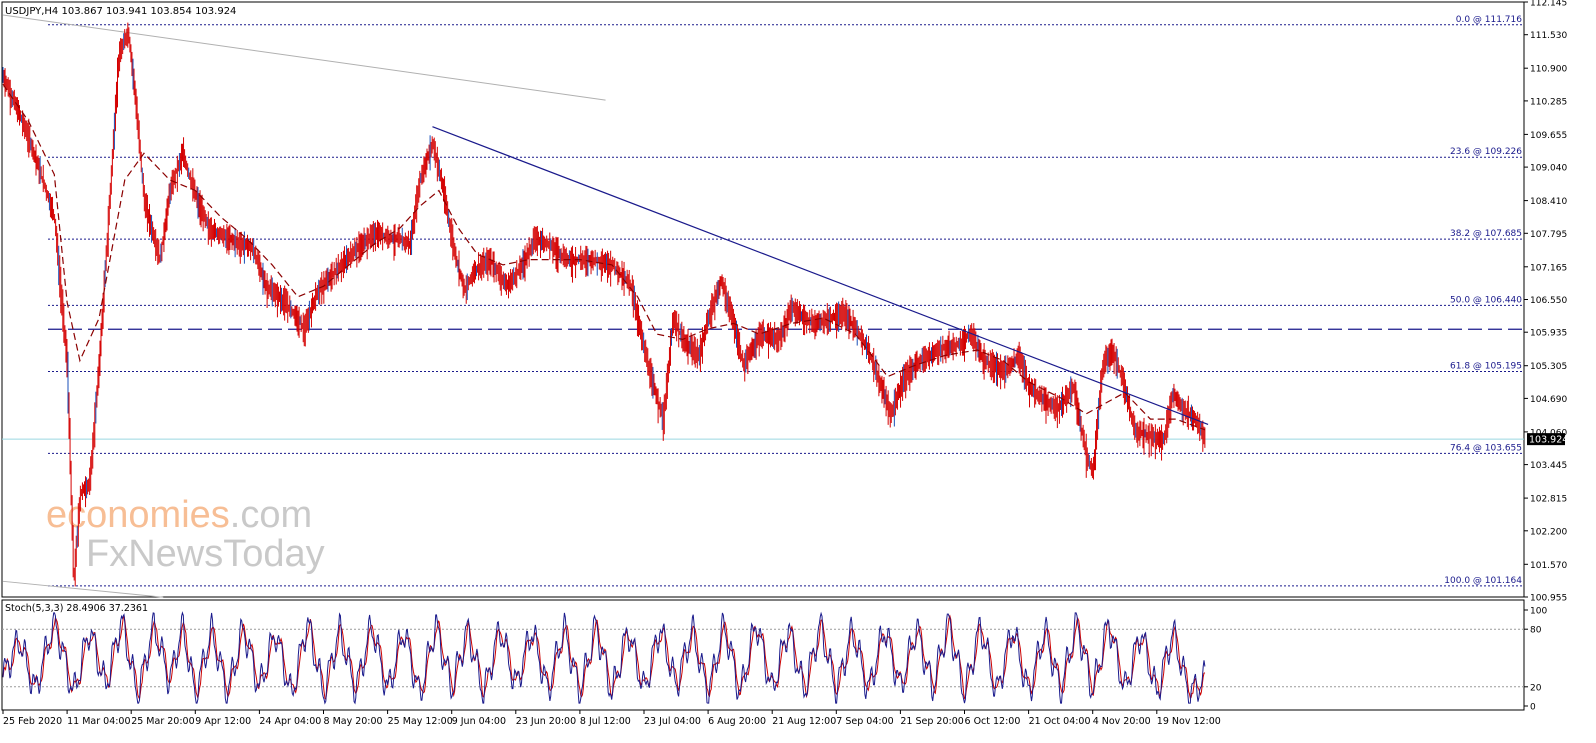  What do you see at coordinates (1538, 612) in the screenshot?
I see `stoch-tick-label: 100` at bounding box center [1538, 612].